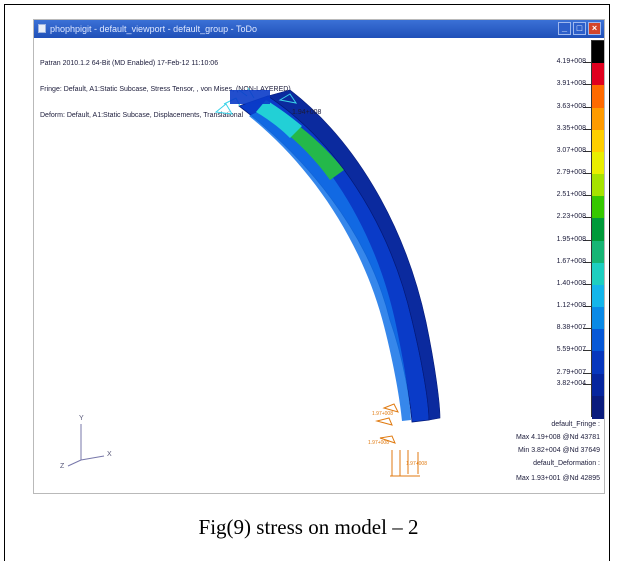 This screenshot has width=617, height=565. What do you see at coordinates (397, 440) in the screenshot?
I see `bottom-load-markers` at bounding box center [397, 440].